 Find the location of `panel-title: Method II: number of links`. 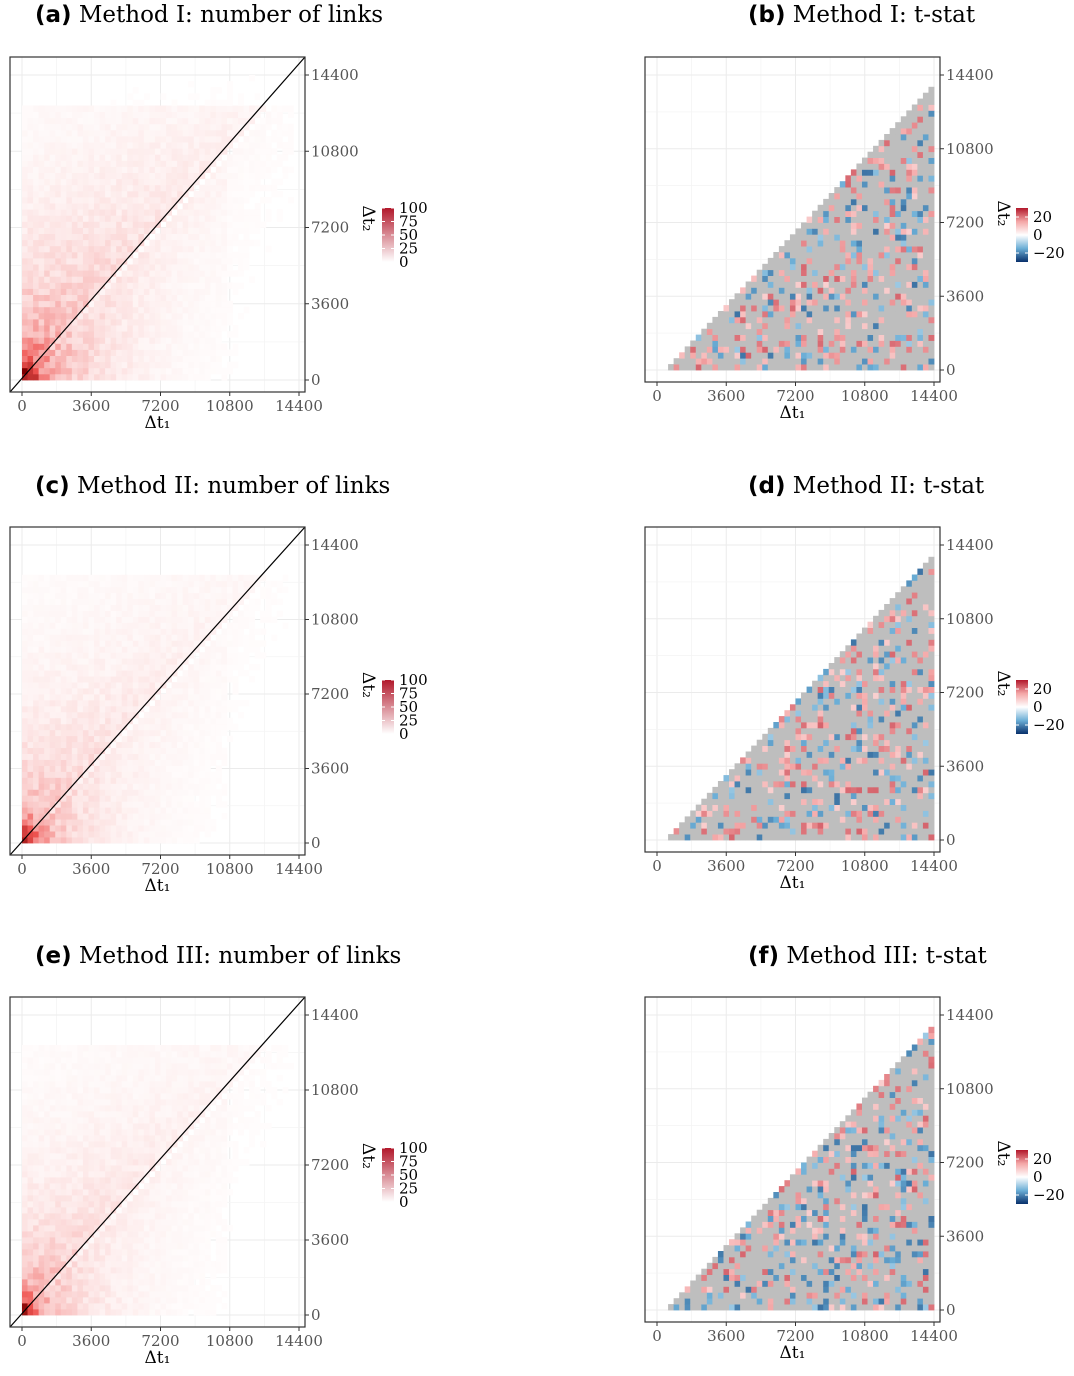

panel-title: Method II: number of links is located at coordinates (230, 486).